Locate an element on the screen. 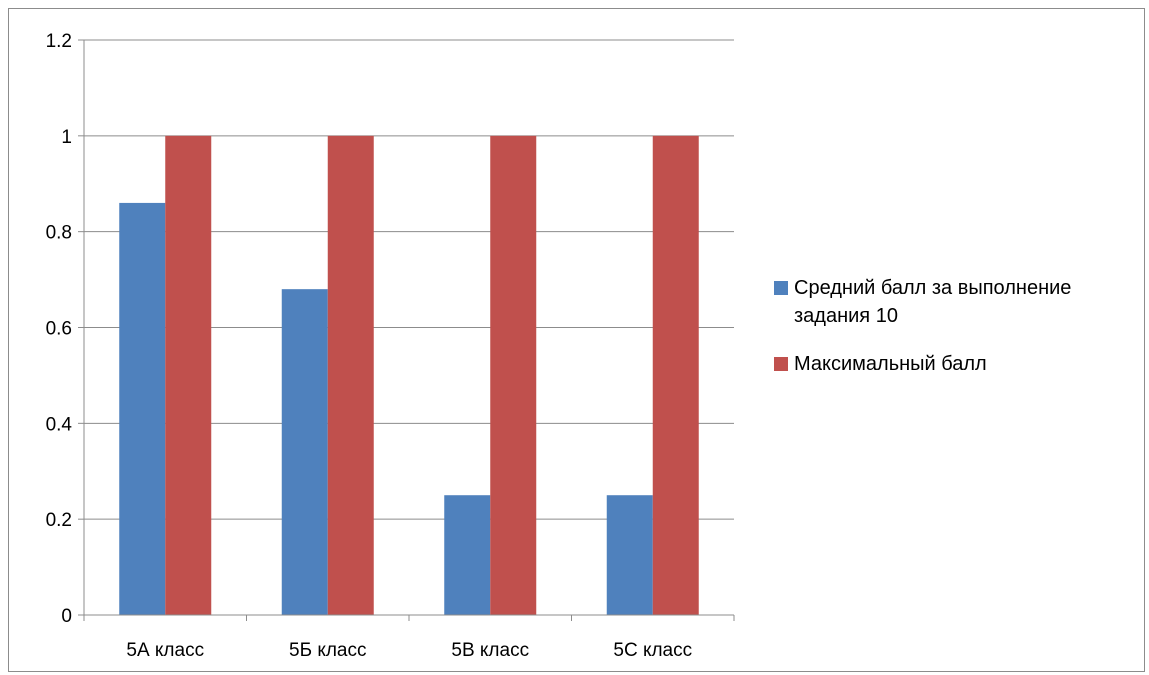 This screenshot has width=1149, height=675. y-tick-label: 0.2 is located at coordinates (59, 520).